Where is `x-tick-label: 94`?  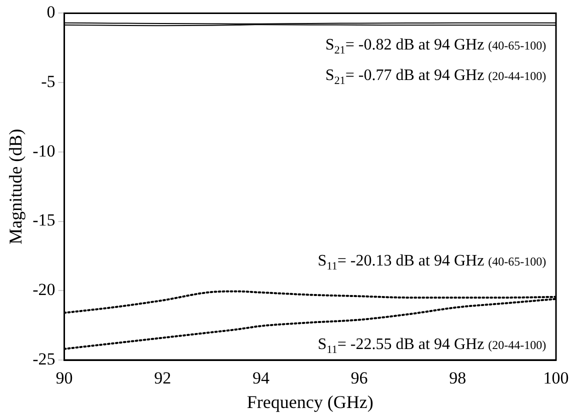 x-tick-label: 94 is located at coordinates (261, 378).